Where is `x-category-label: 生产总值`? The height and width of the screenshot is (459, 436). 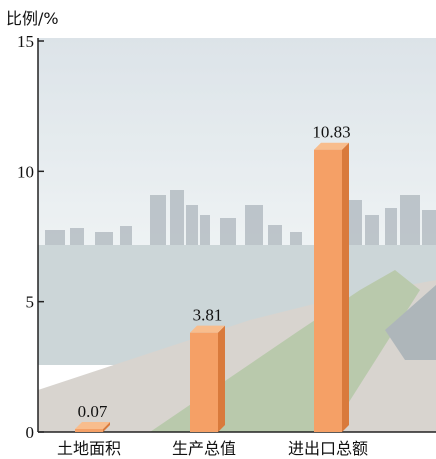
x-category-label: 生产总值 is located at coordinates (204, 448).